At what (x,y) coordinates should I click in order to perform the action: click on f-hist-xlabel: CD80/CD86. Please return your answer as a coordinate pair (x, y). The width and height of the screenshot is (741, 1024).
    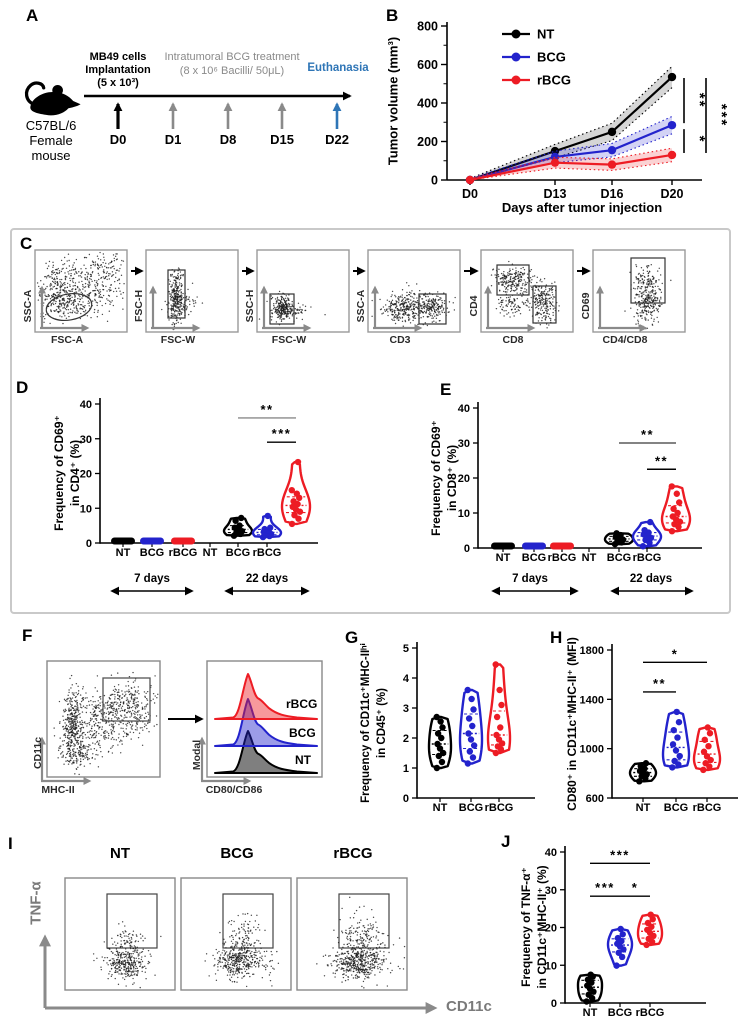
    Looking at the image, I should click on (234, 790).